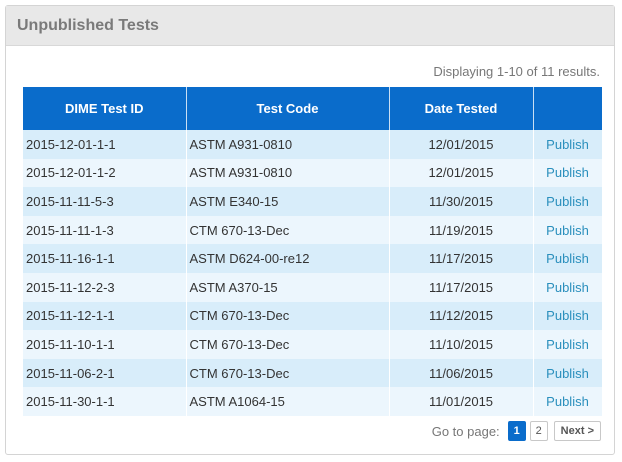 Image resolution: width=622 pixels, height=462 pixels. What do you see at coordinates (105, 108) in the screenshot?
I see `column-header: DIME Test ID` at bounding box center [105, 108].